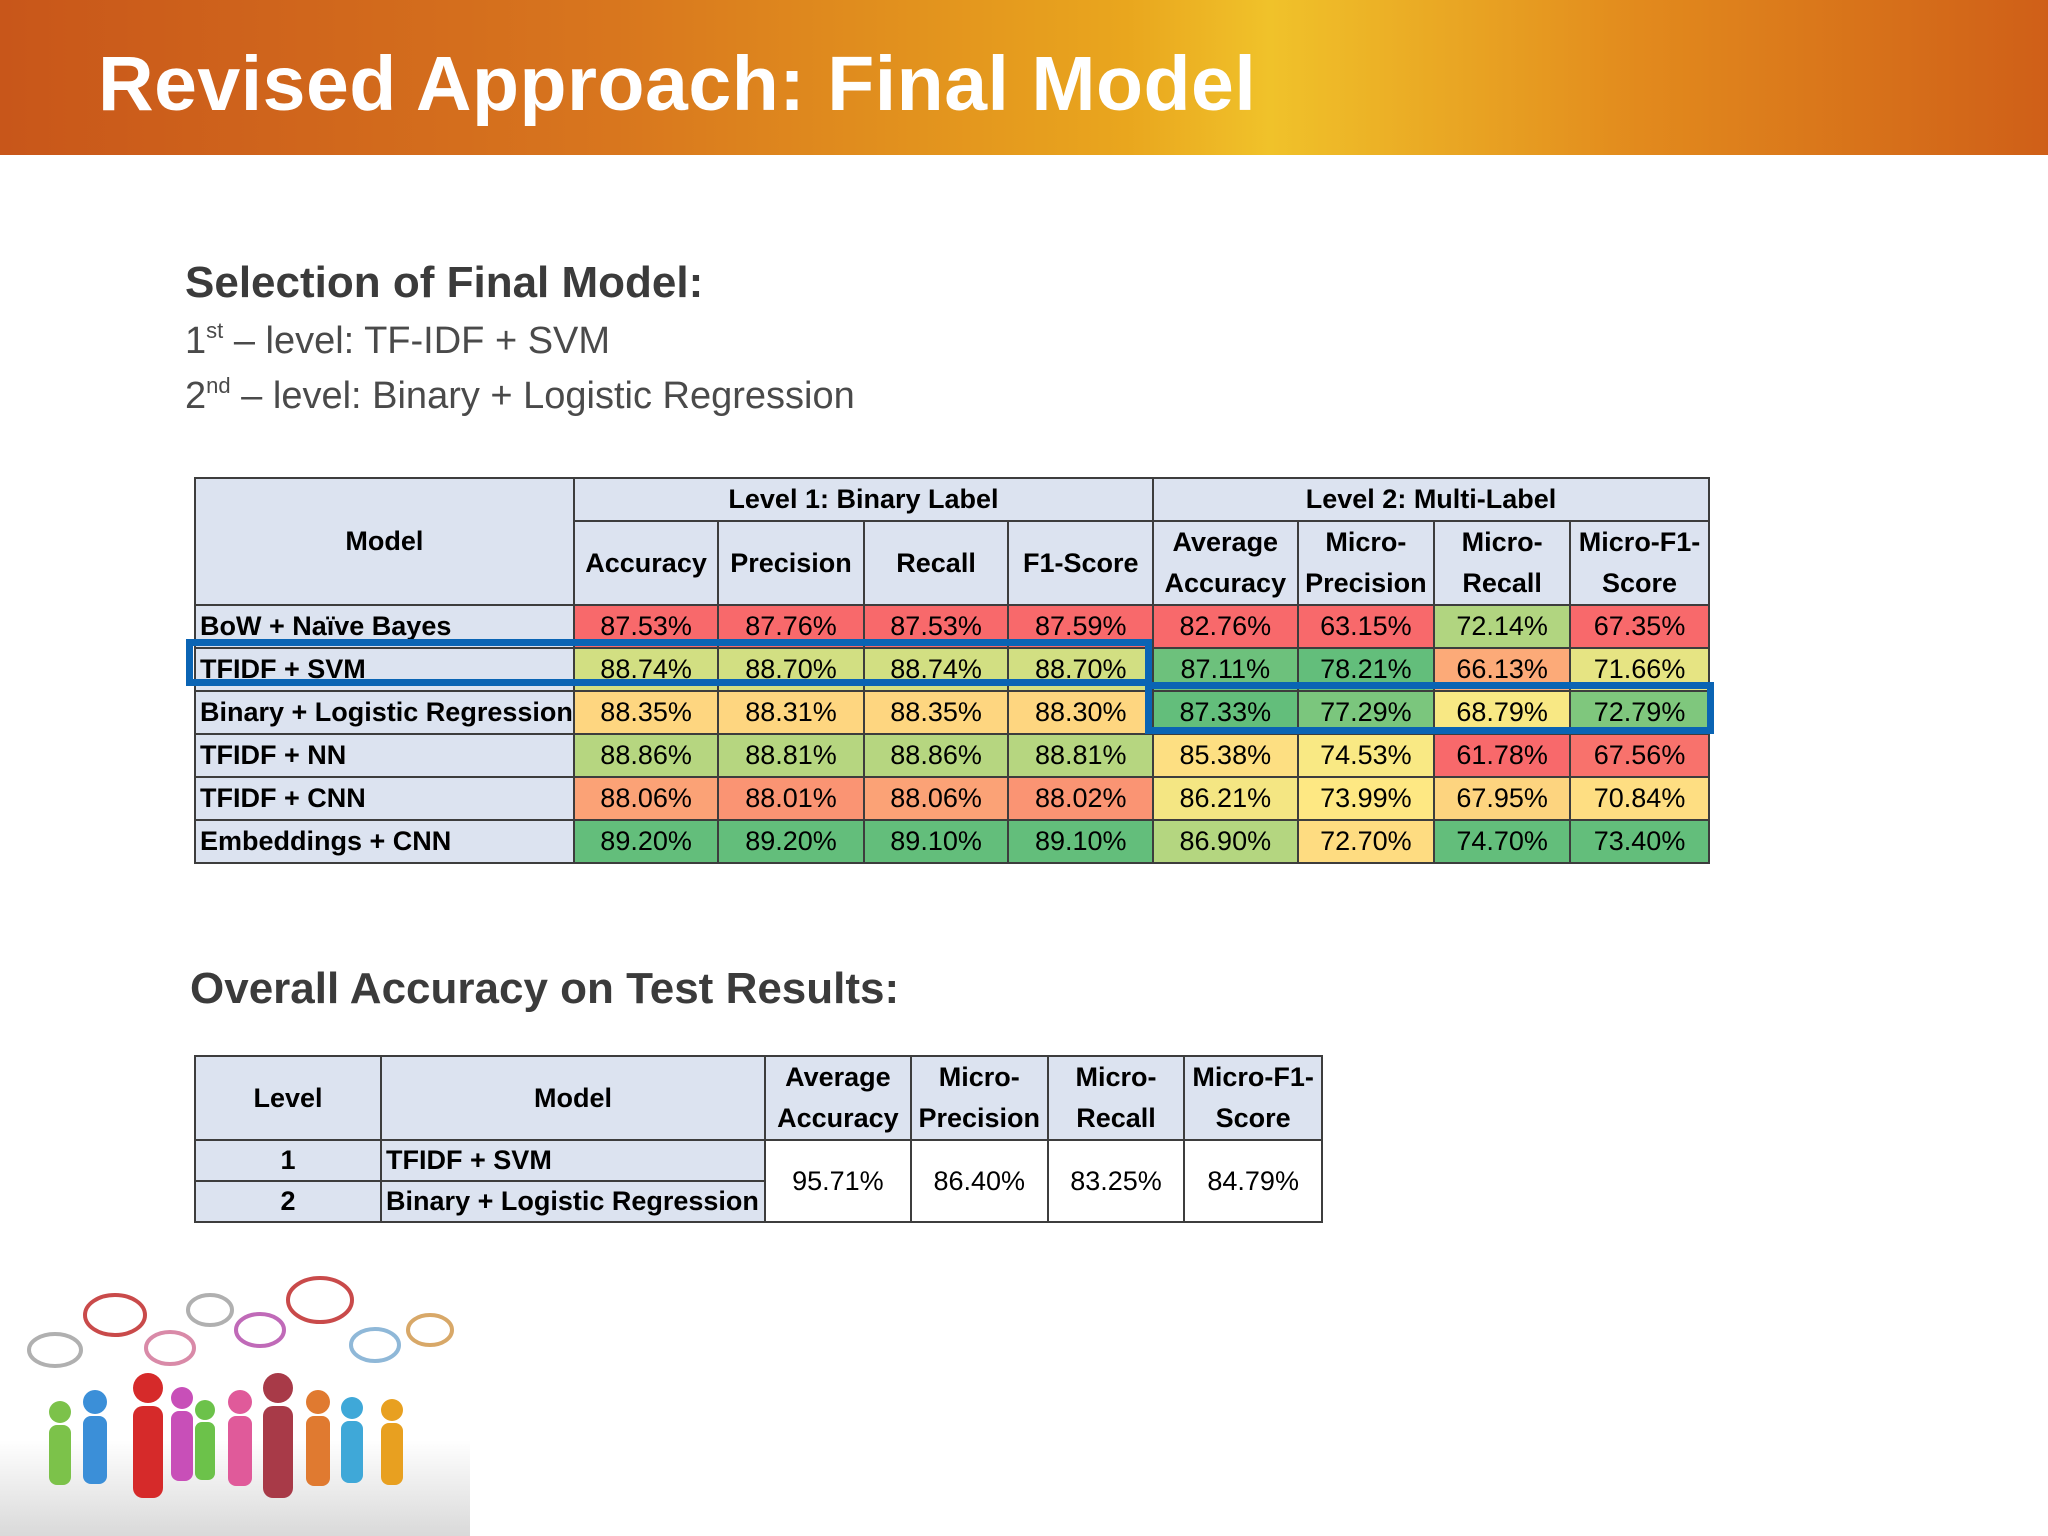 Image resolution: width=2048 pixels, height=1536 pixels. What do you see at coordinates (398, 340) in the screenshot?
I see `selection-line-1: 1st – level: TF-IDF + SVM` at bounding box center [398, 340].